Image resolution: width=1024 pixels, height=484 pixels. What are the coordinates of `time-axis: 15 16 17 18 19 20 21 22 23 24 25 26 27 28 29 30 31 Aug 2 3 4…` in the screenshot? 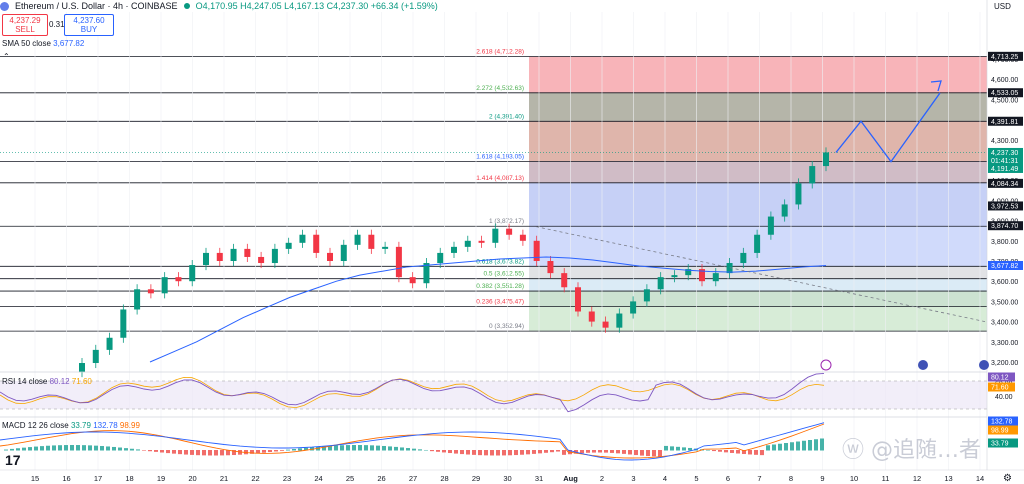 It's located at (512, 476).